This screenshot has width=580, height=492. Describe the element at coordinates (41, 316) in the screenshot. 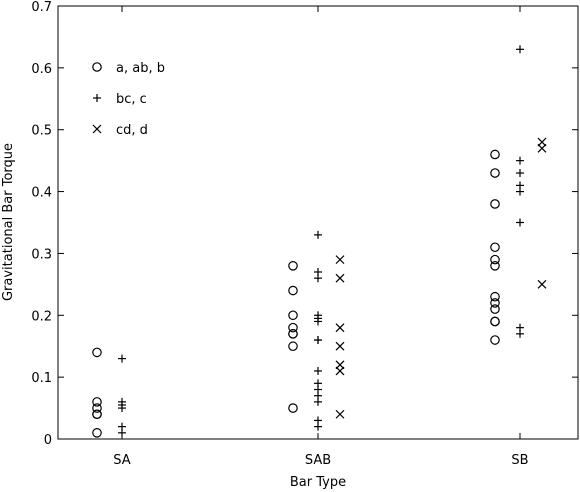

I see `y-tick-label: 0.2` at that location.